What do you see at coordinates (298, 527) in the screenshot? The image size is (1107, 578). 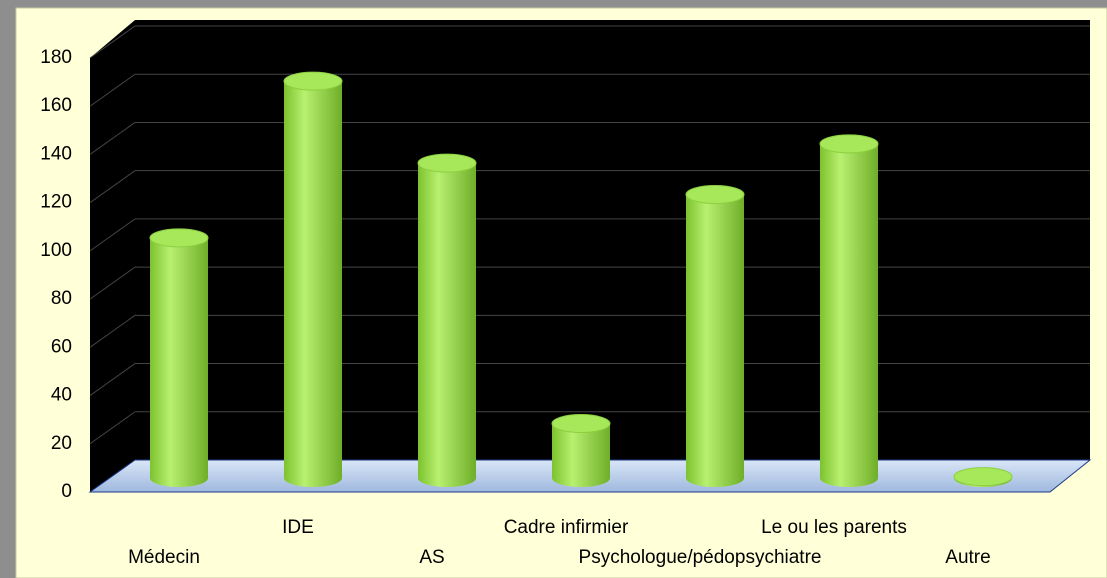 I see `x-tick-label: IDE` at bounding box center [298, 527].